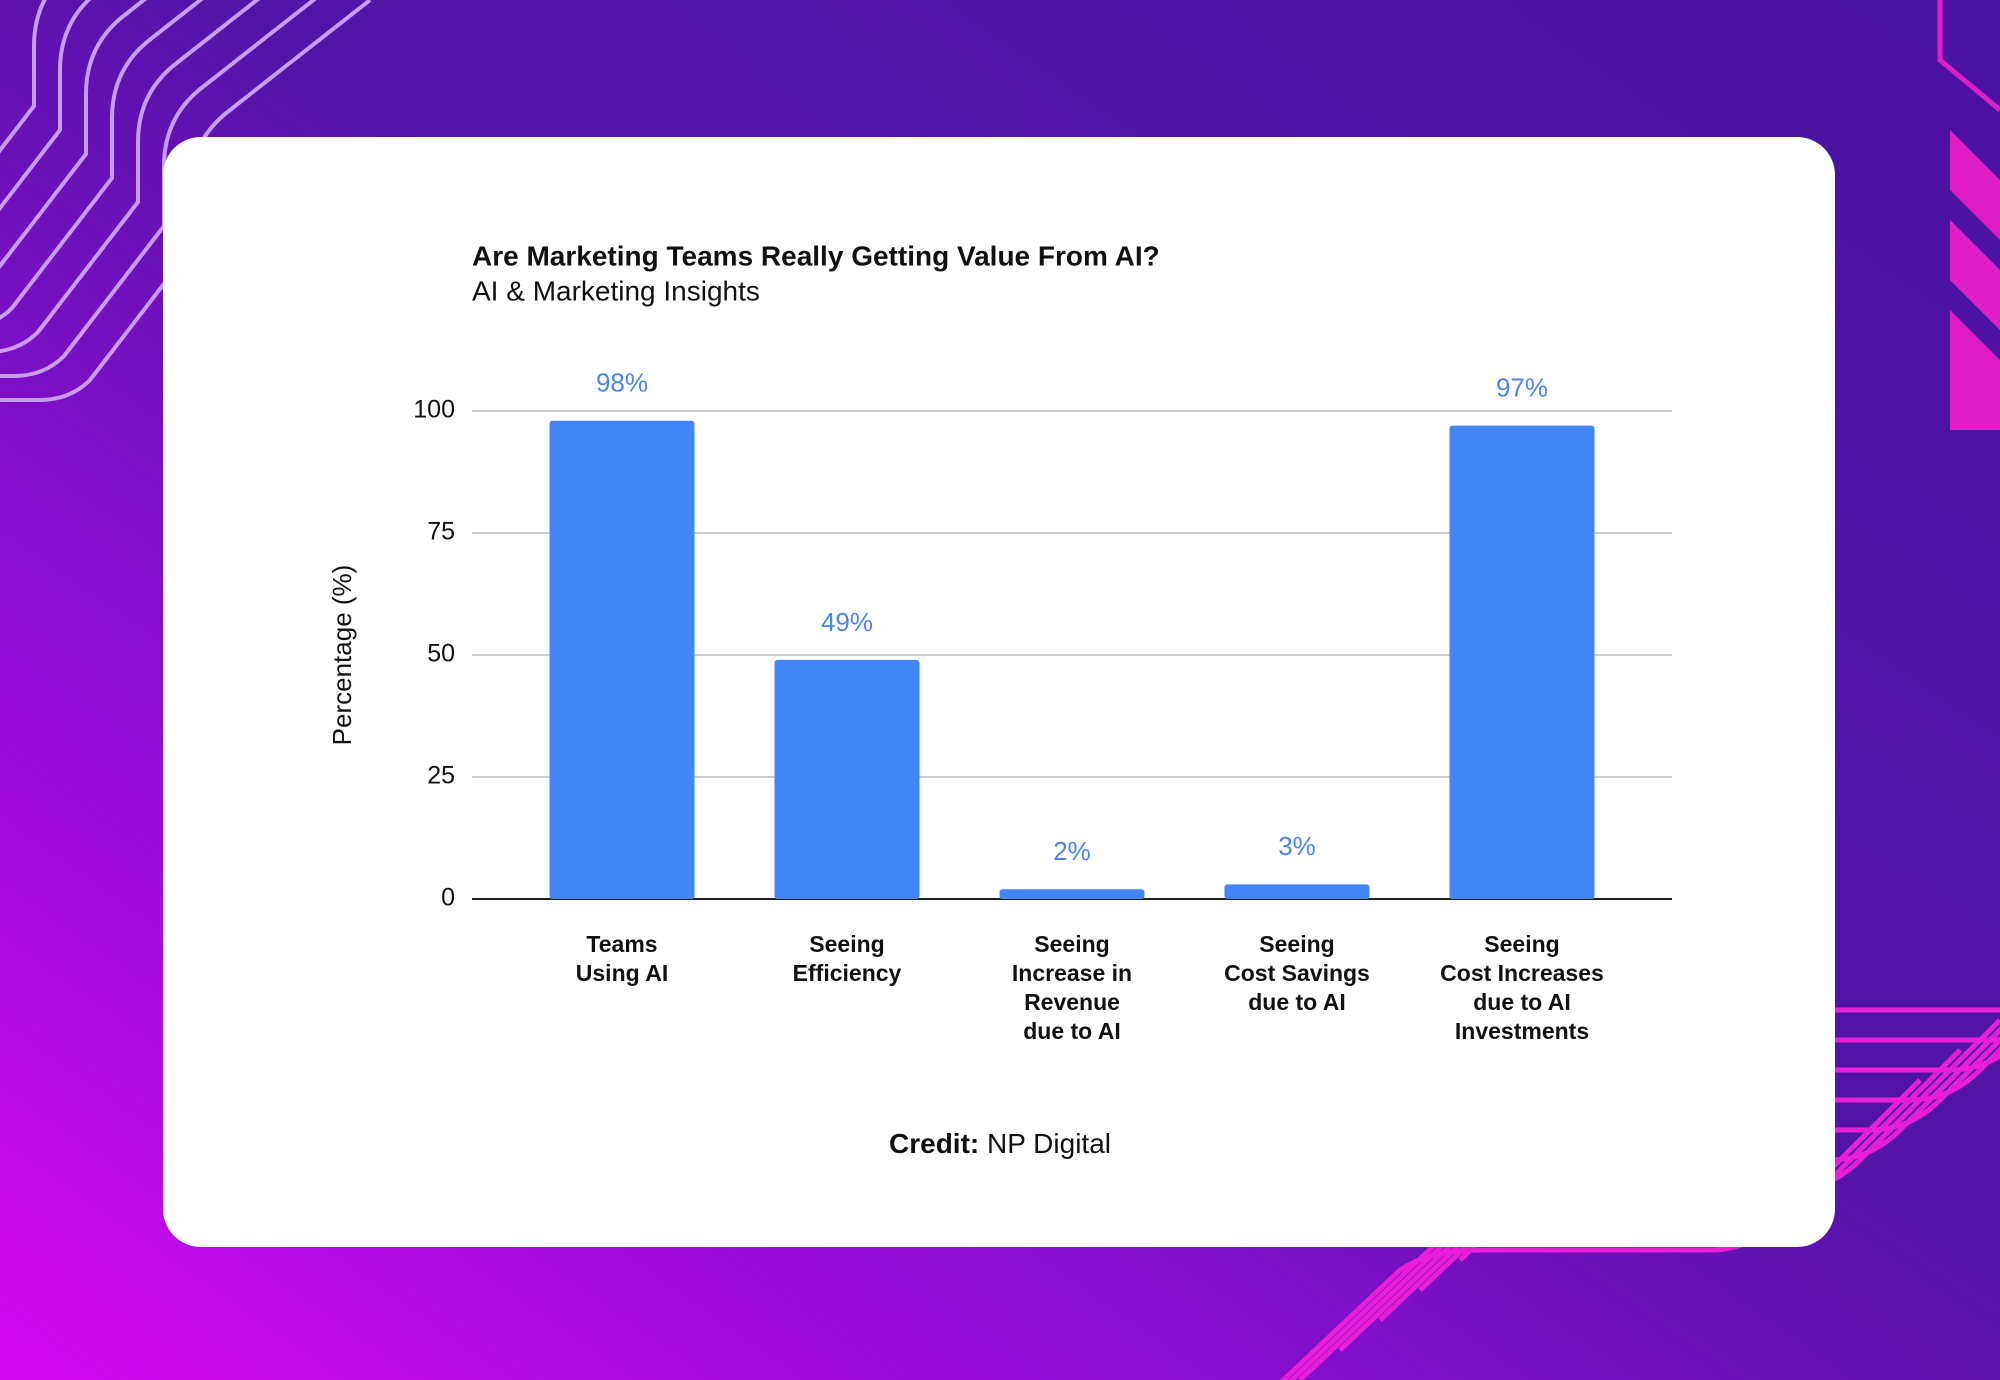 Image resolution: width=2000 pixels, height=1380 pixels. Describe the element at coordinates (847, 958) in the screenshot. I see `x-tick-label: Seeing Efficiency` at that location.